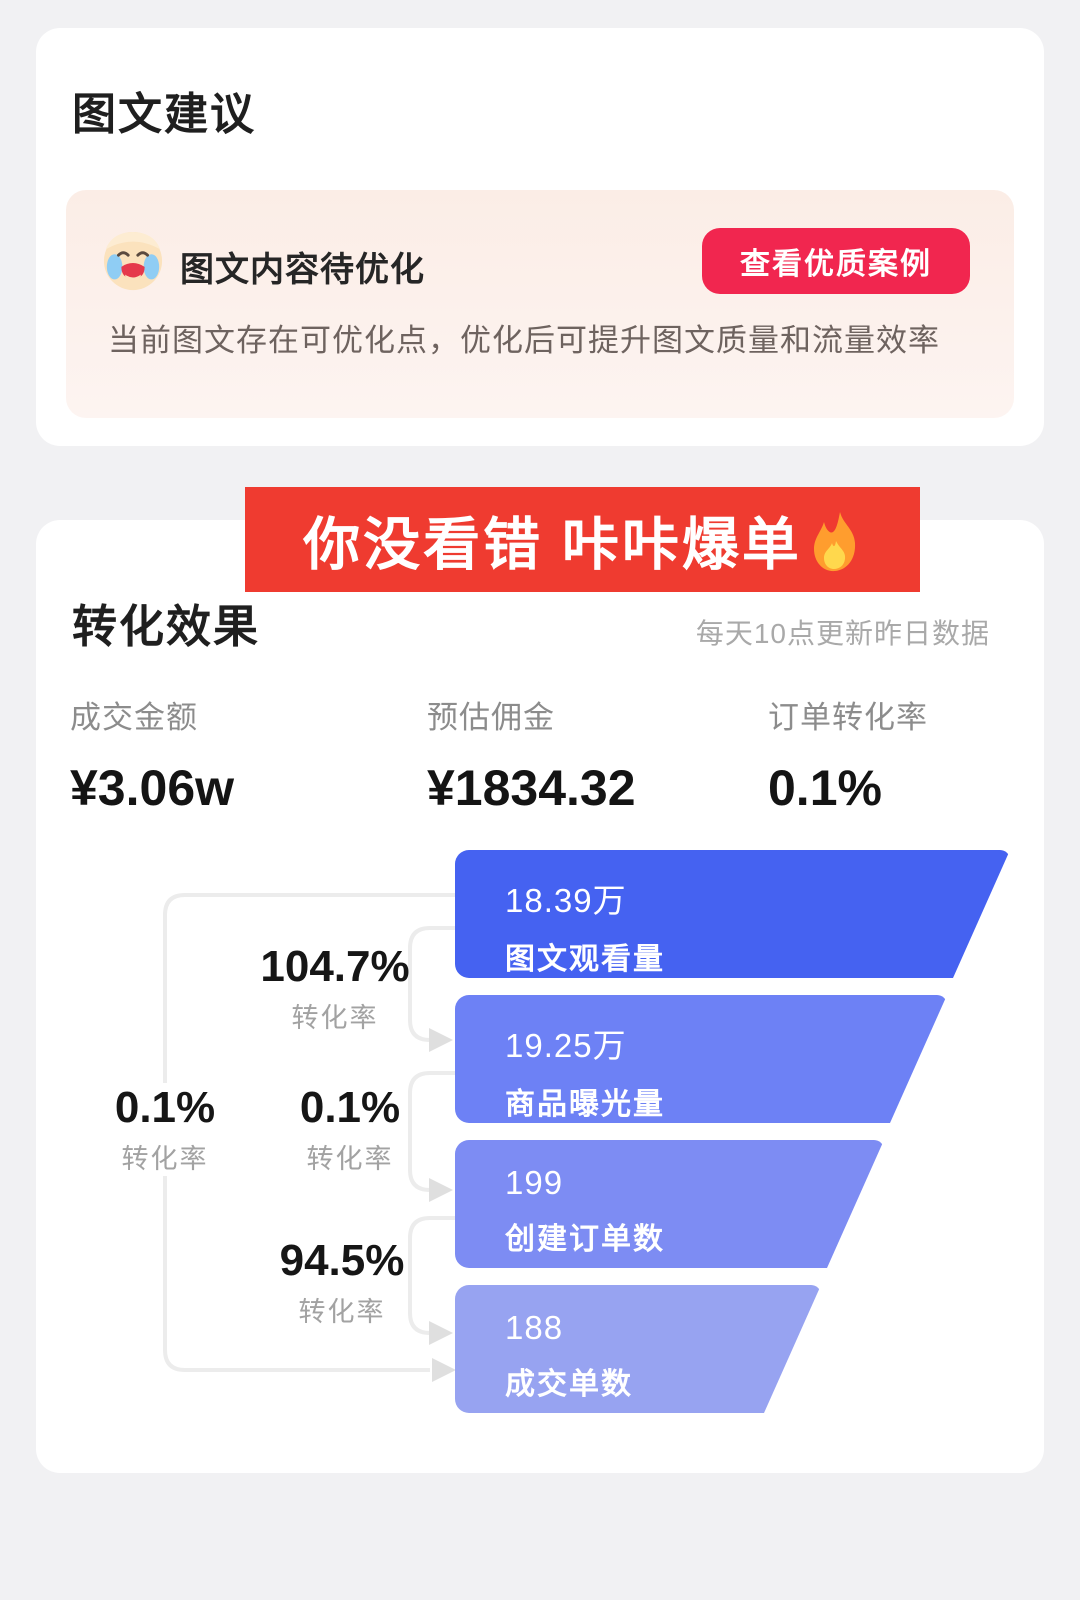  What do you see at coordinates (585, 1239) in the screenshot?
I see `funnel-bar-label: 创建订单数` at bounding box center [585, 1239].